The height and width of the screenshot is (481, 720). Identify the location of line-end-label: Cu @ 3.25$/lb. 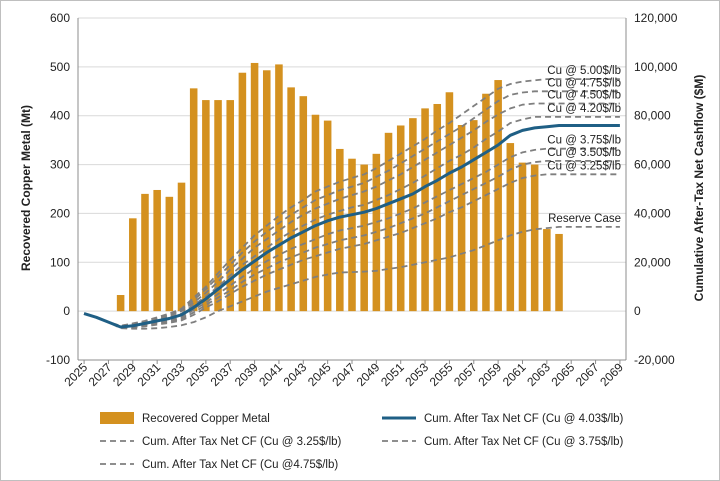
(584, 166).